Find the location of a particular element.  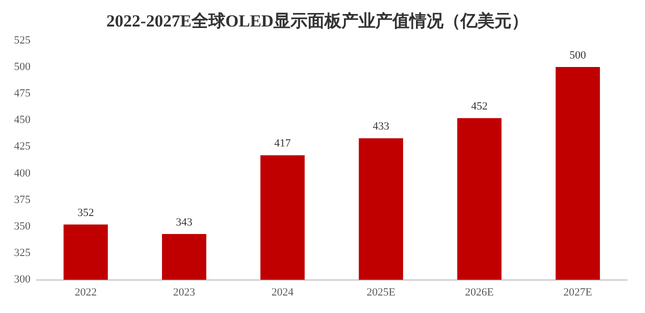

y-tick-label: 325 is located at coordinates (22, 253).